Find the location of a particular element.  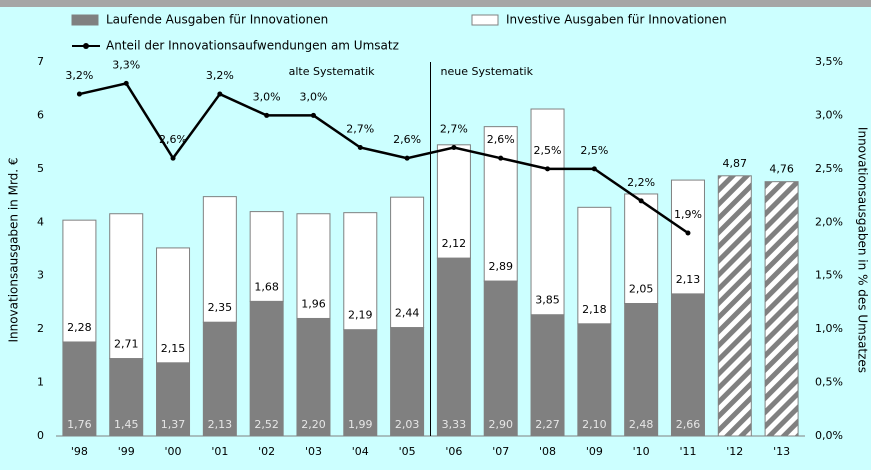

x-tick-label: '04 is located at coordinates (360, 451).